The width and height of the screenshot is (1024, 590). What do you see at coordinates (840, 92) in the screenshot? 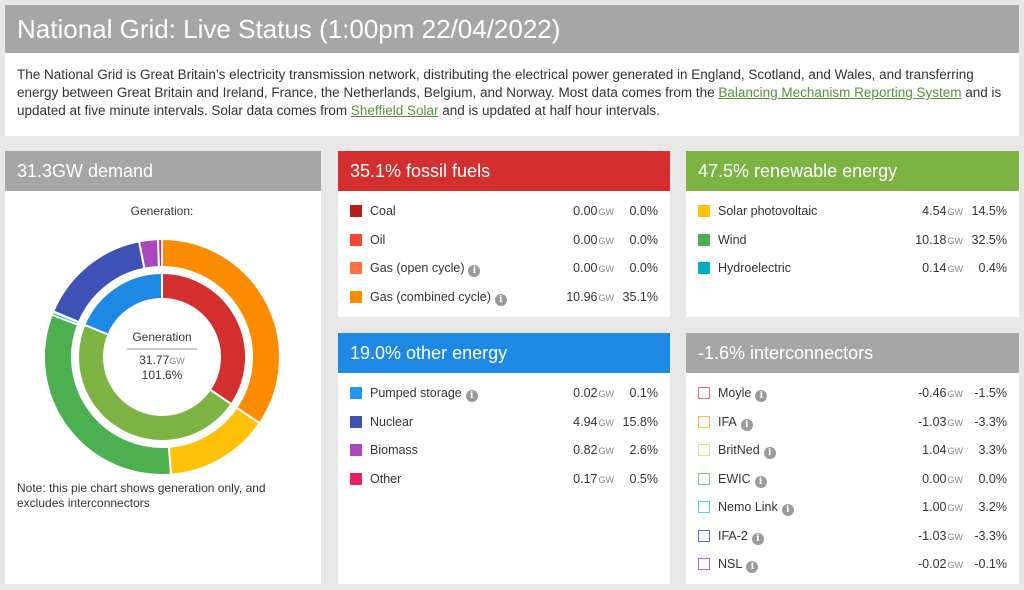
I see `bmrs-link: Balancing Mechanism Reporting System` at bounding box center [840, 92].